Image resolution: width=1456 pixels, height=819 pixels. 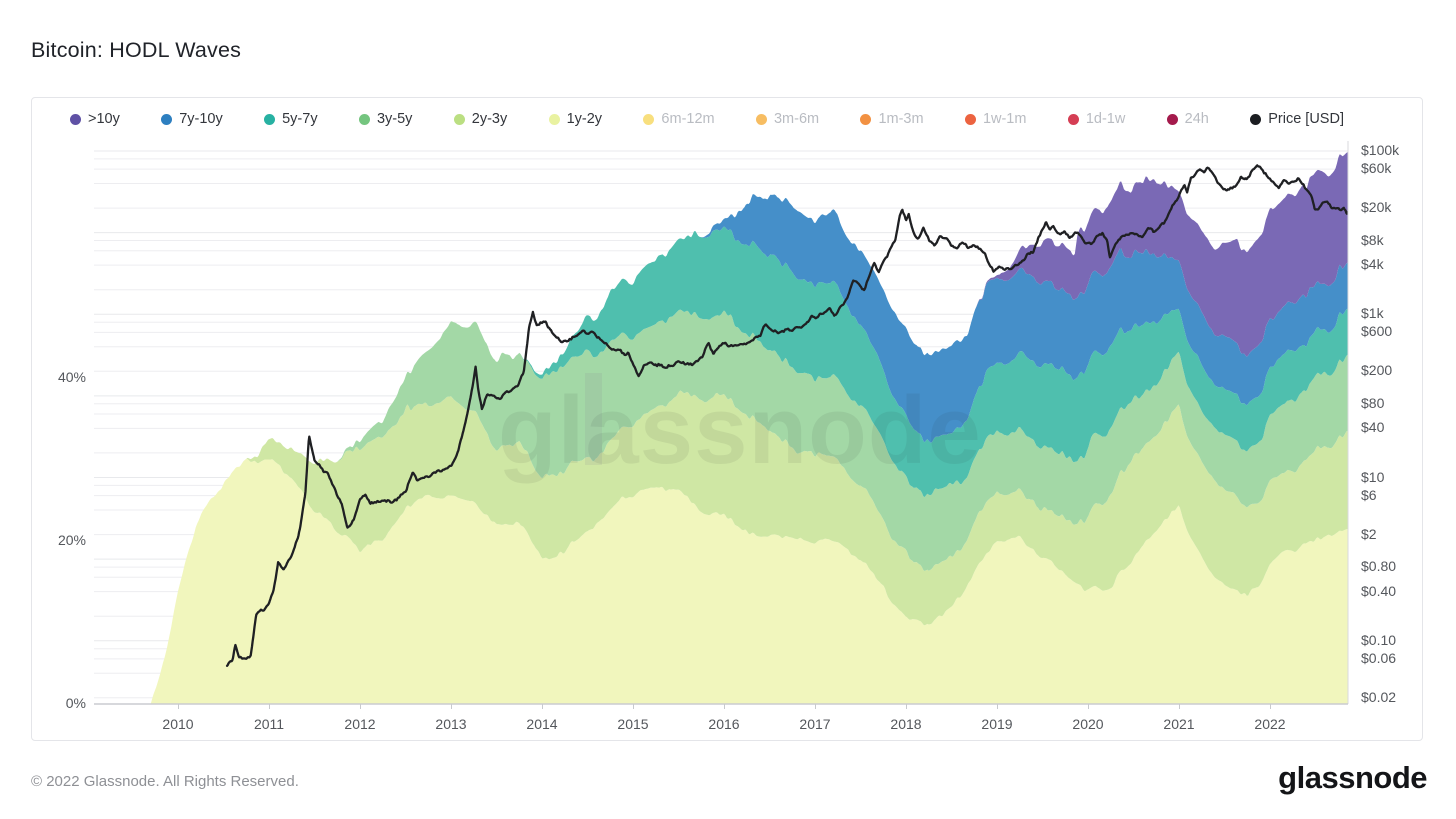 I want to click on x-axis-tick: 2010, so click(x=178, y=724).